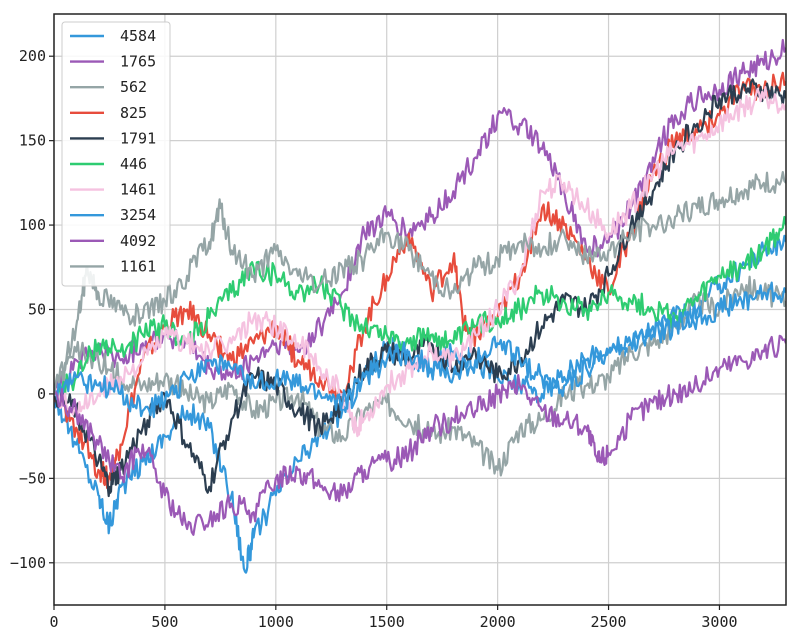 This screenshot has height=638, width=812. I want to click on x-tick-label: 2500, so click(608, 622).